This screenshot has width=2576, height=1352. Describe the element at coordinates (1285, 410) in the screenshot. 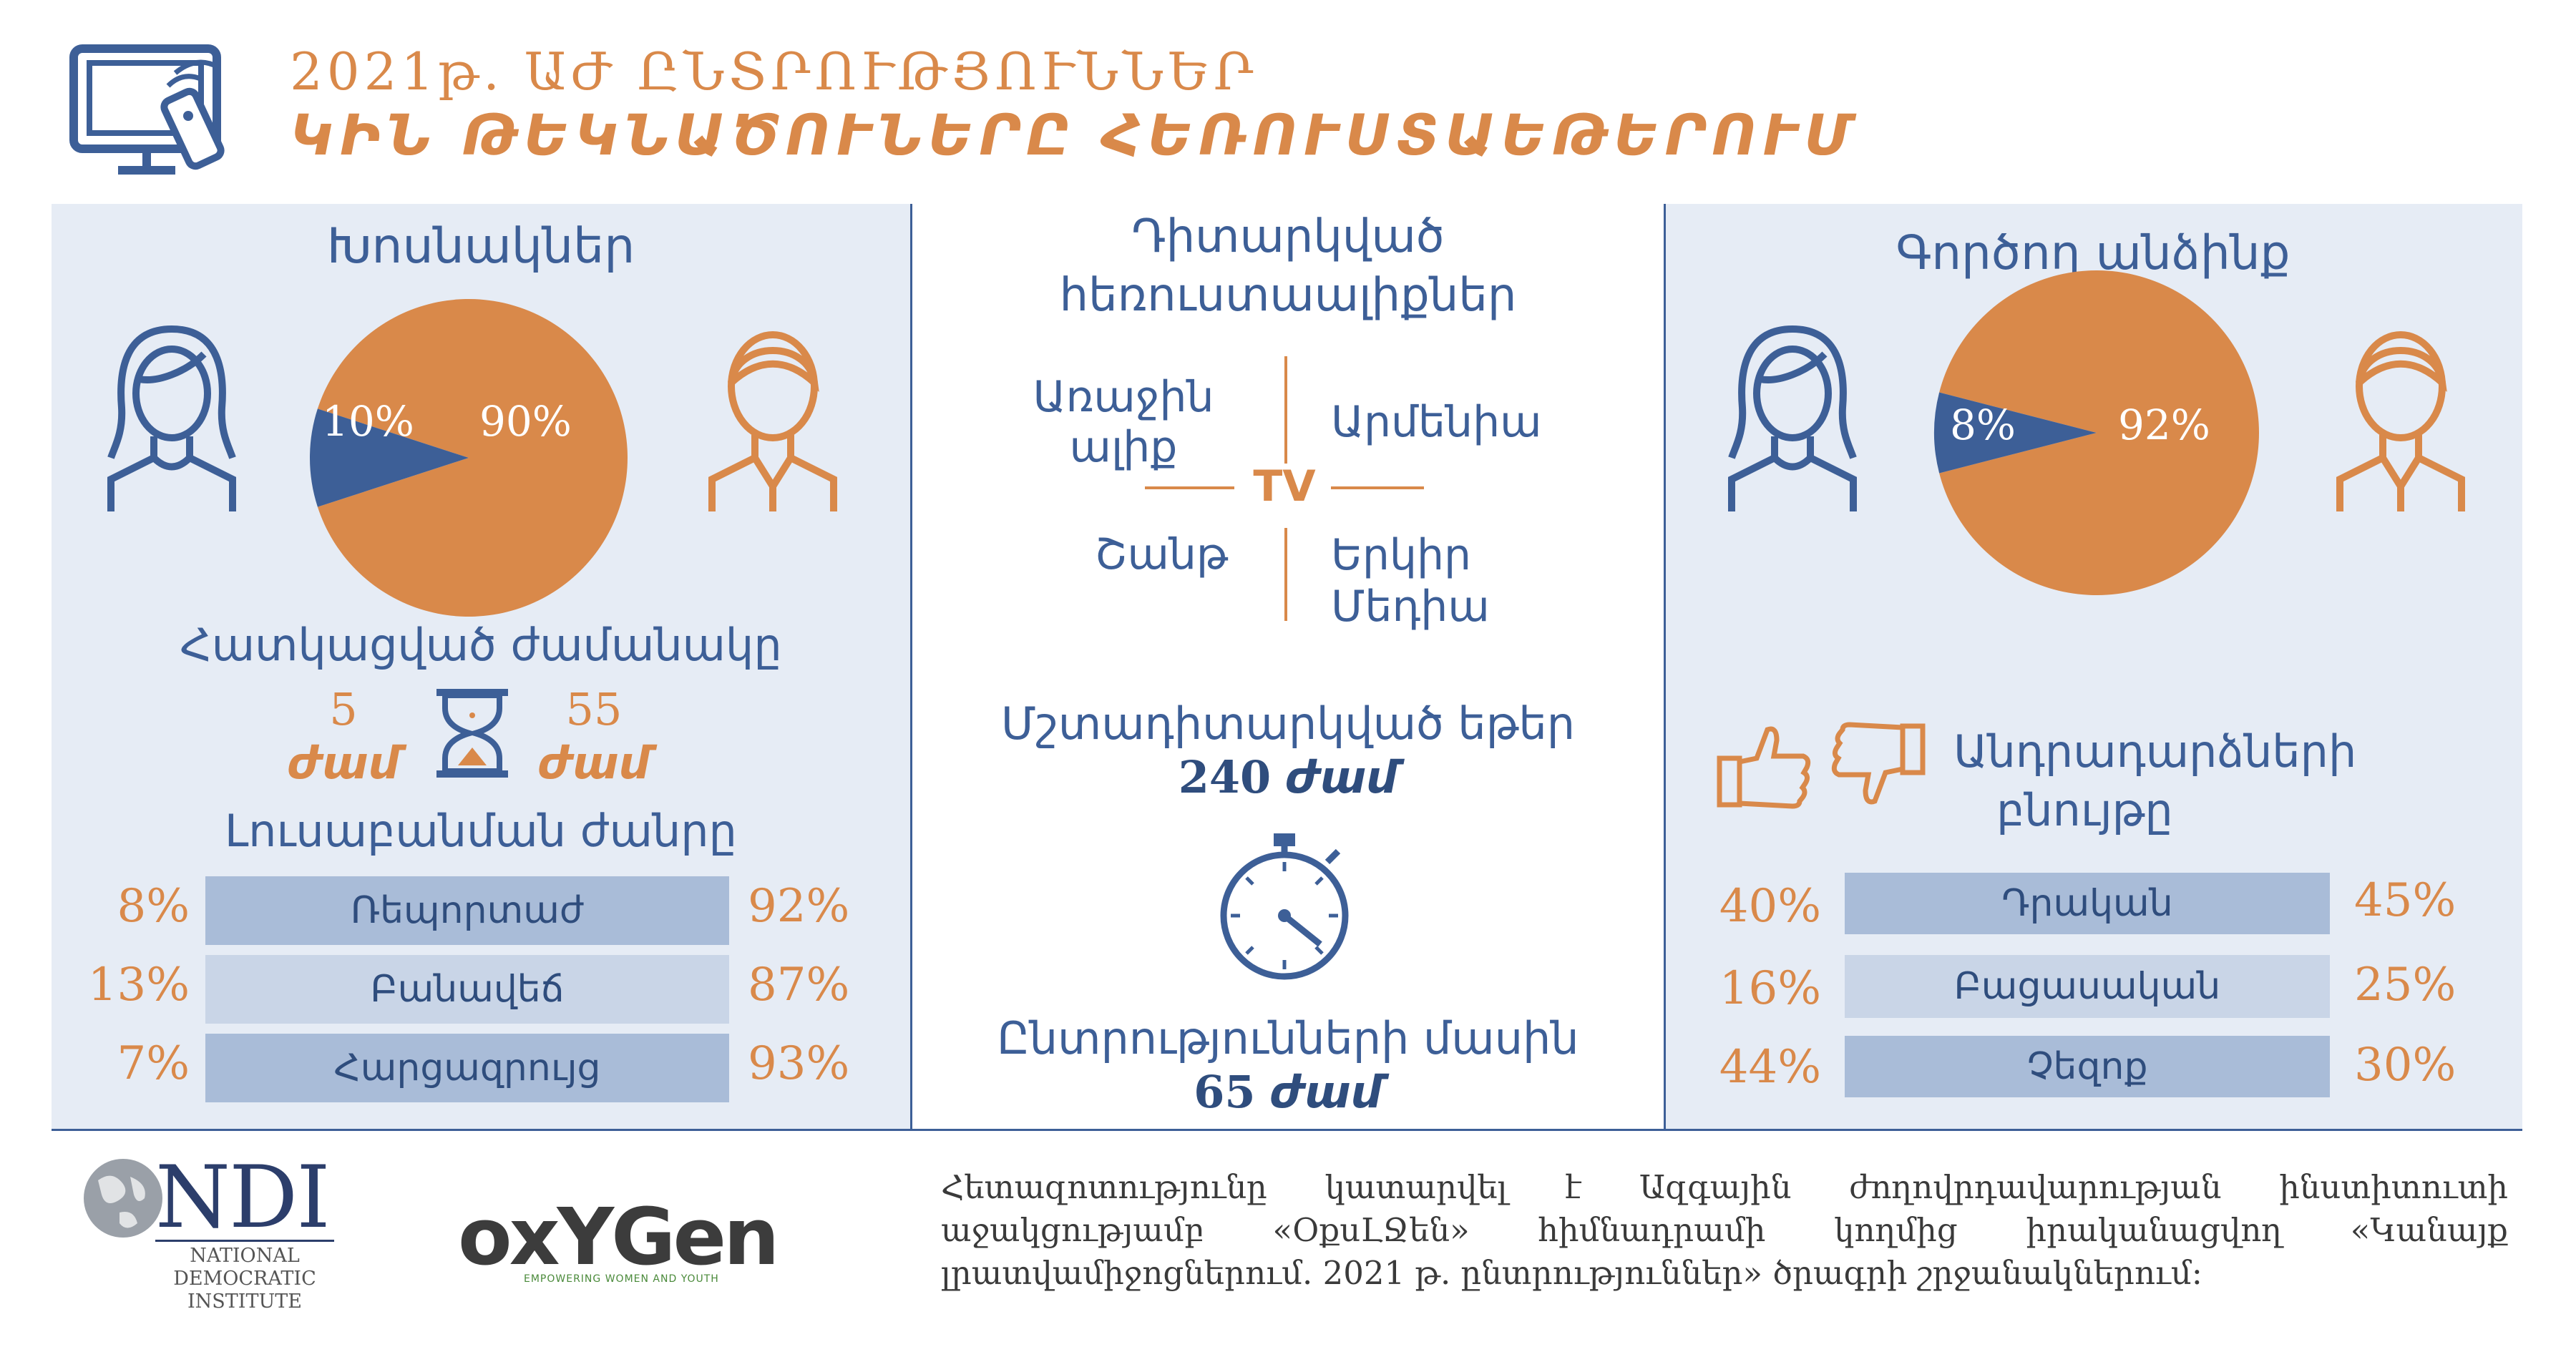

I see `cross-line-top` at that location.